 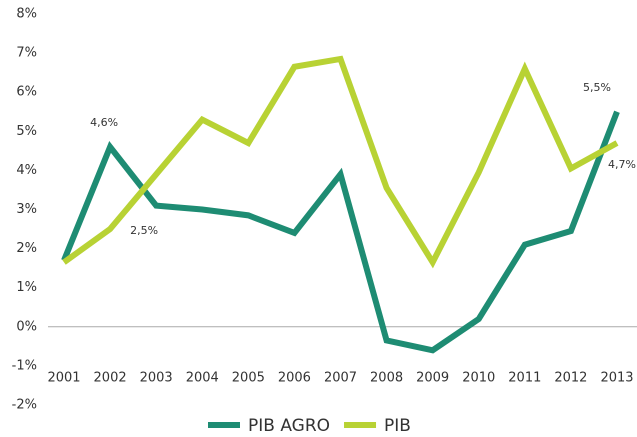 I want to click on x-tick-label: 2005, so click(x=248, y=378).